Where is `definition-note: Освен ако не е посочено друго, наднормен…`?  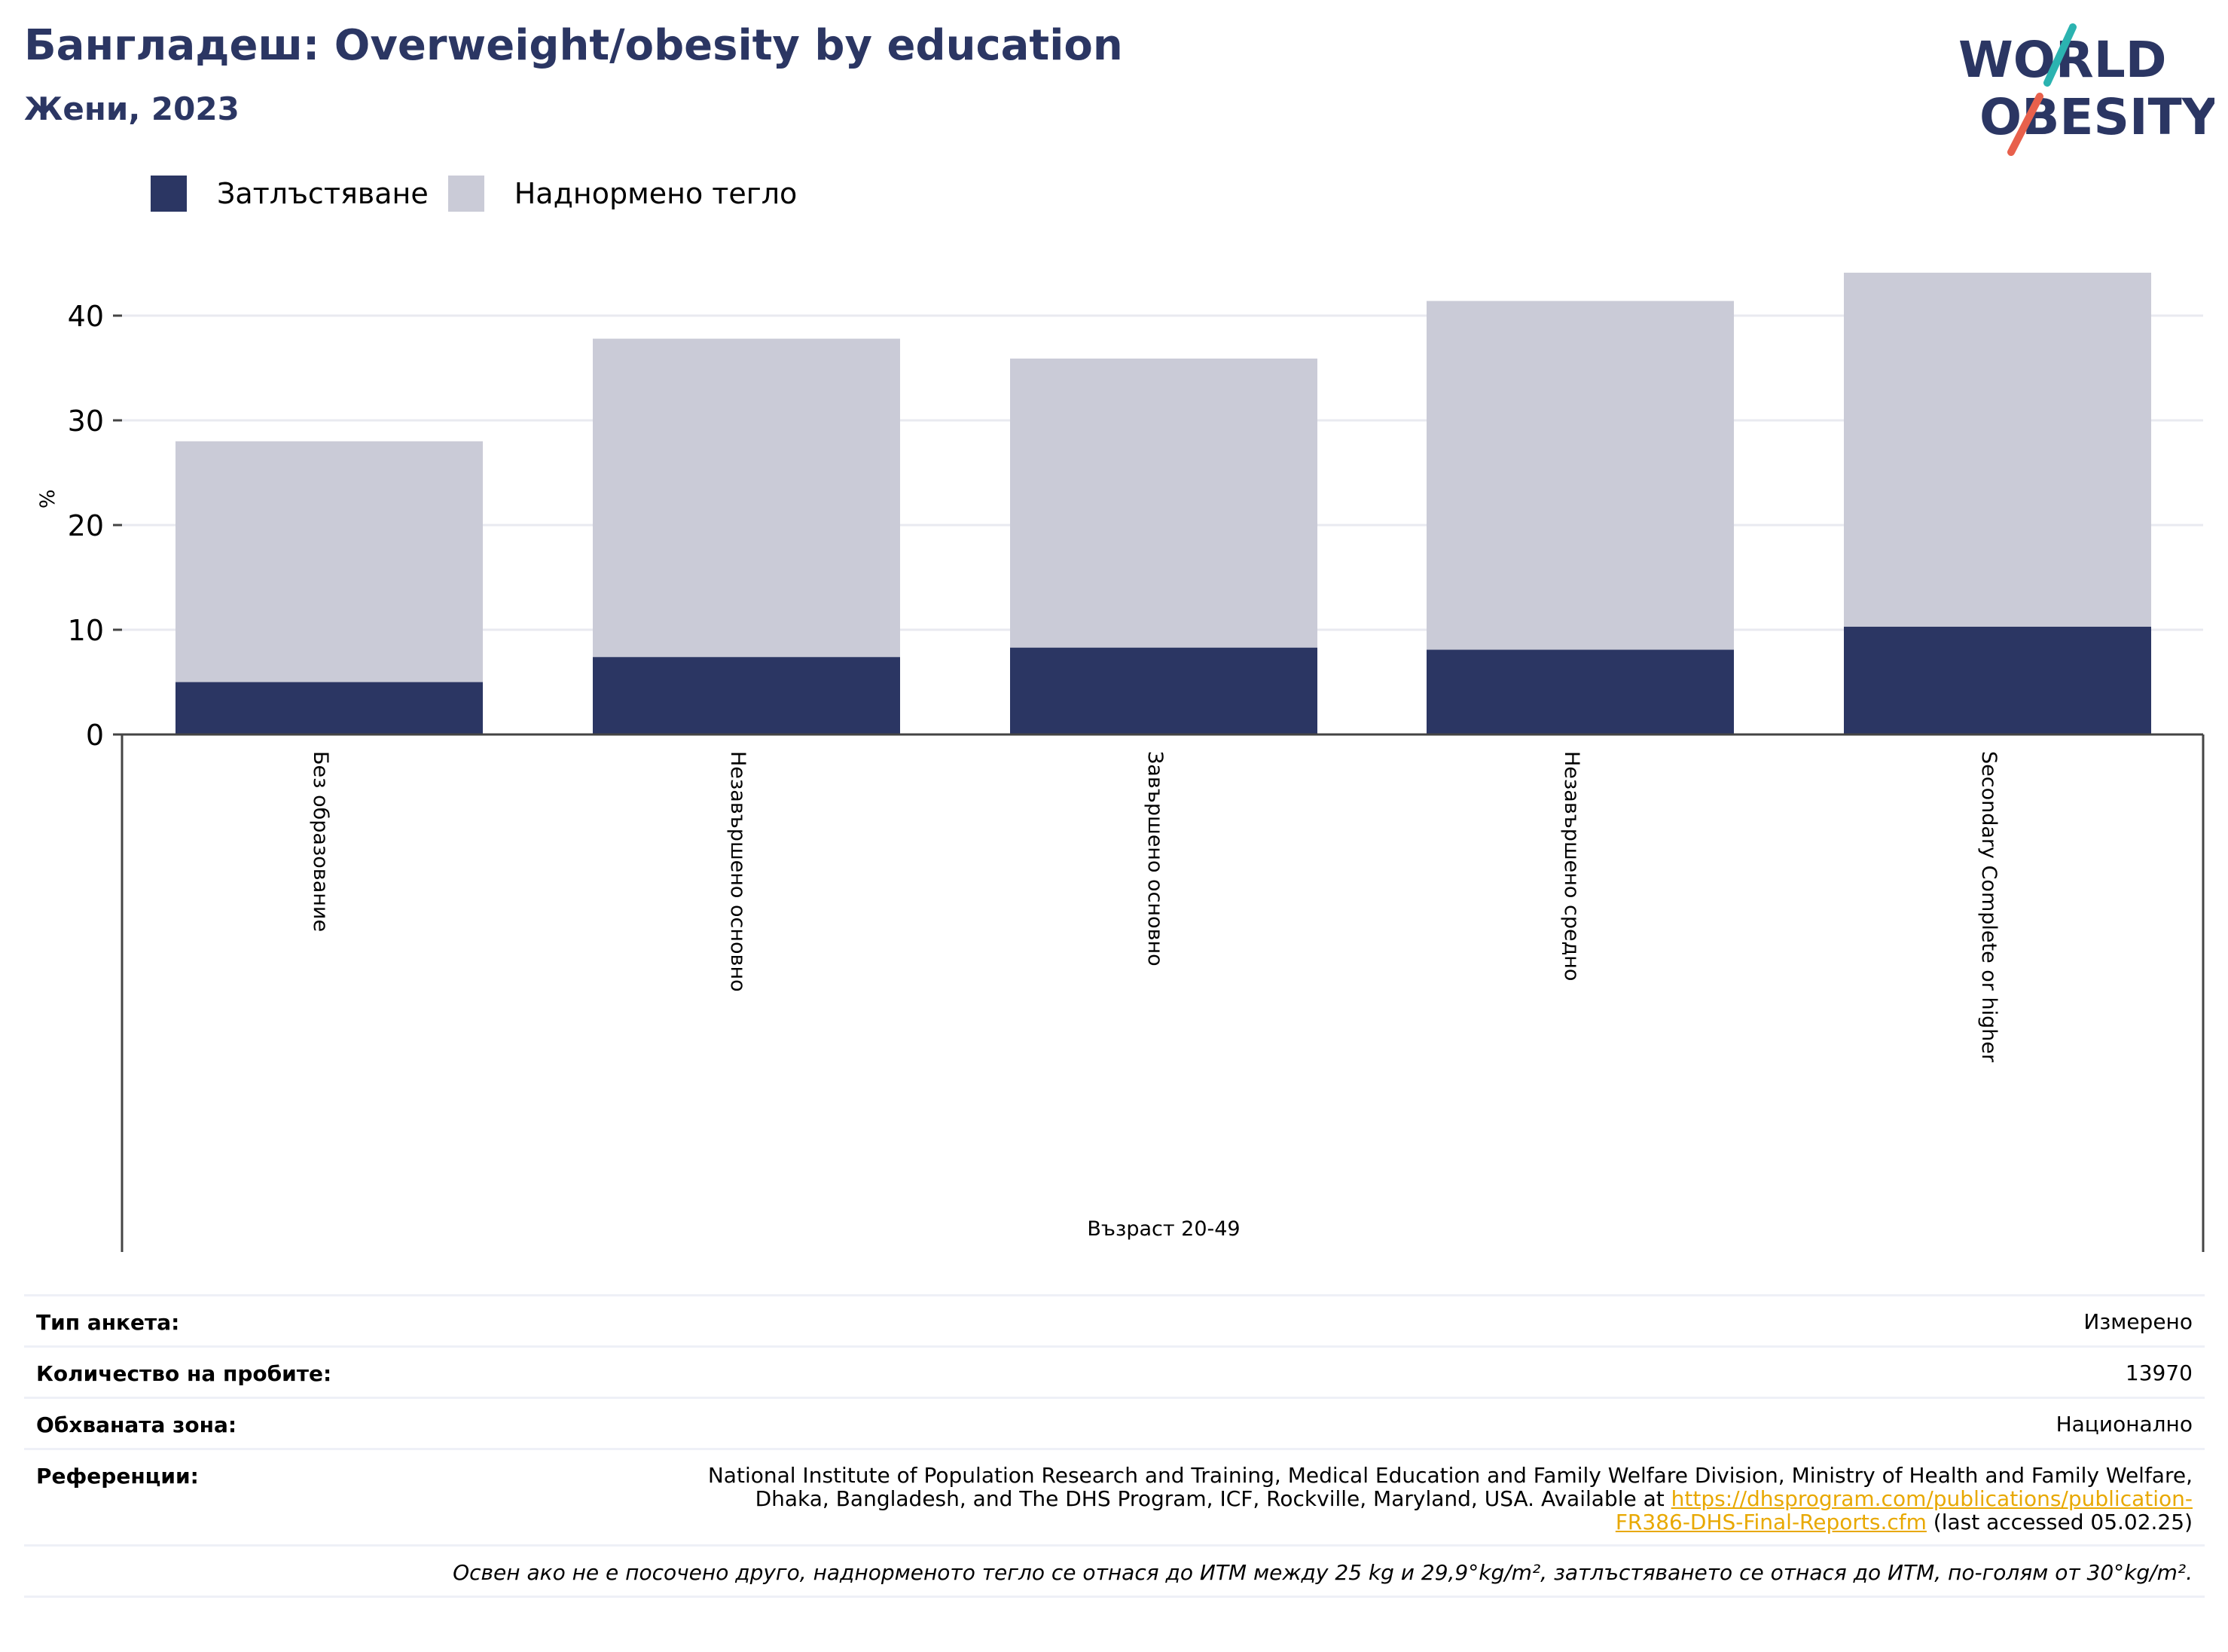 definition-note: Освен ако не е посочено друго, наднормен… is located at coordinates (1323, 1573).